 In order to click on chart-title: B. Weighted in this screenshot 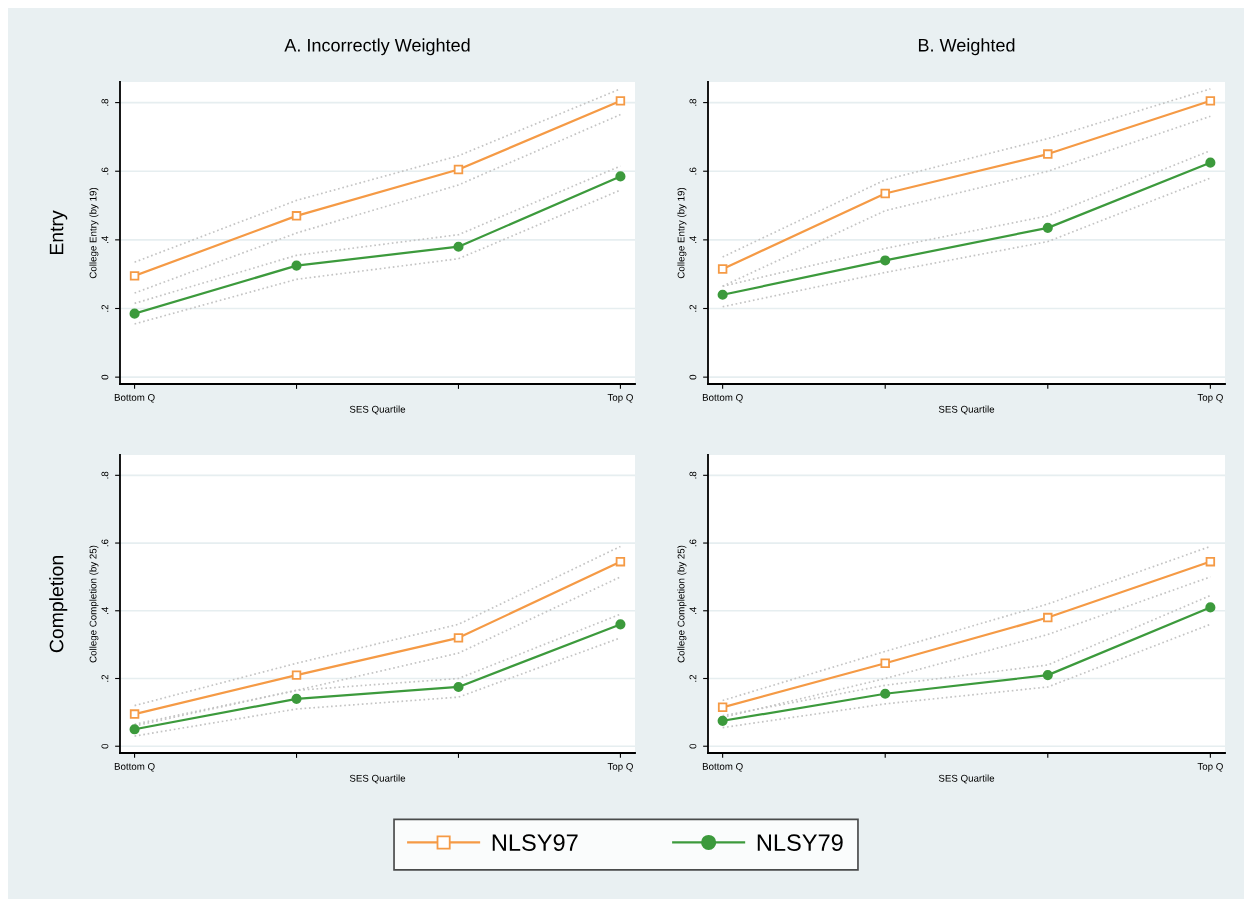, I will do `click(966, 47)`.